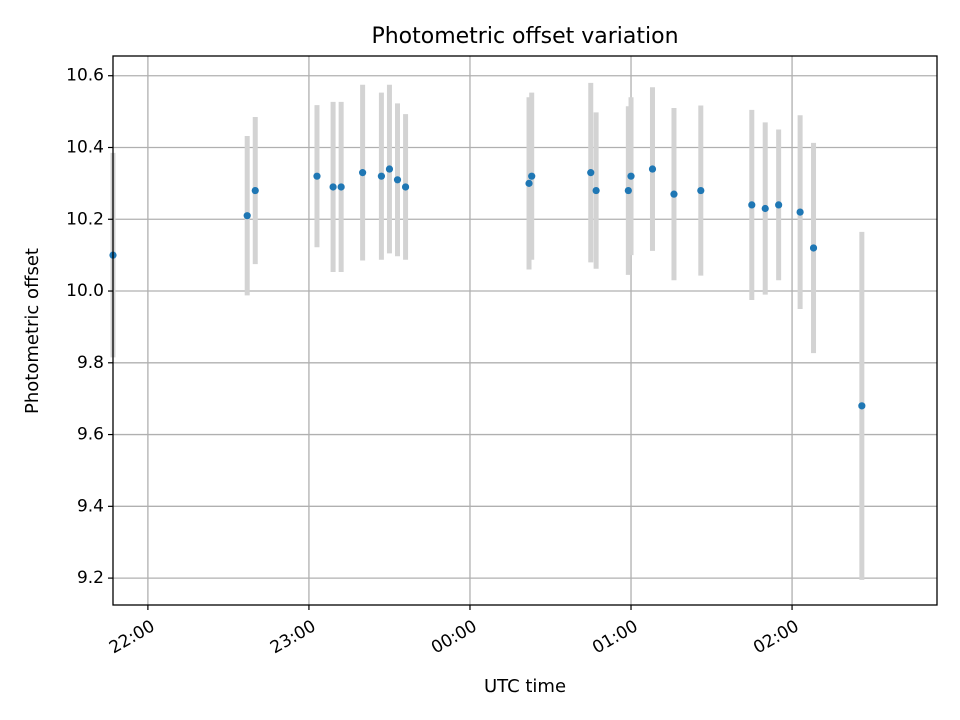  What do you see at coordinates (85, 148) in the screenshot?
I see `y-tick-label: 10.4` at bounding box center [85, 148].